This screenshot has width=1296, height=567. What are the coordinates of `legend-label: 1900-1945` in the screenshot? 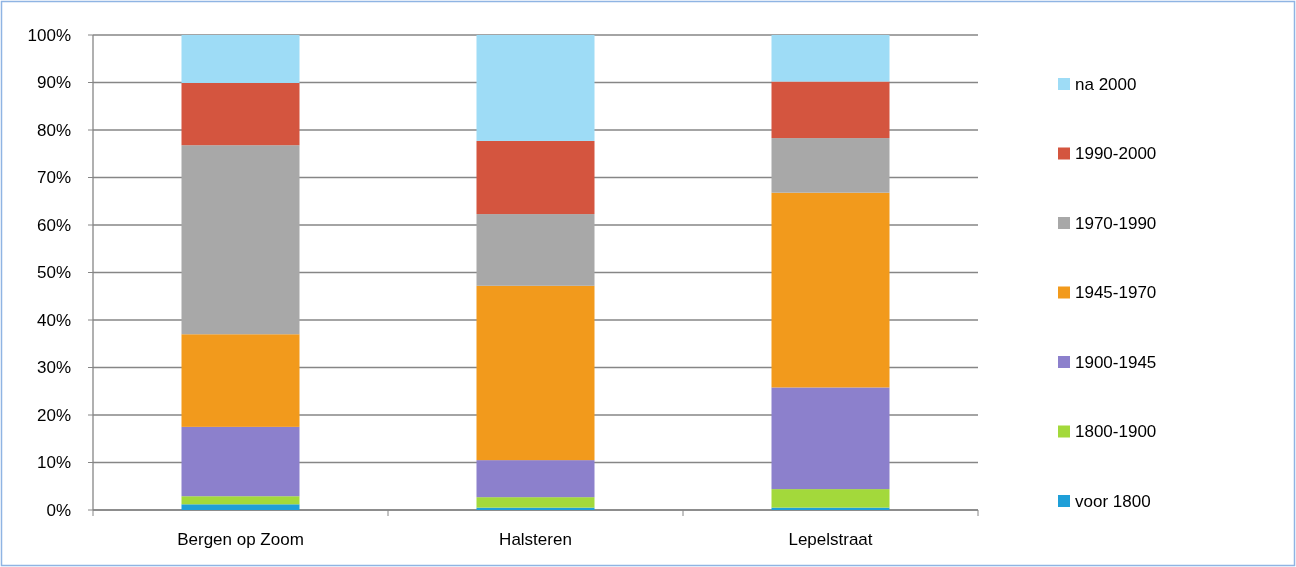 It's located at (1116, 362).